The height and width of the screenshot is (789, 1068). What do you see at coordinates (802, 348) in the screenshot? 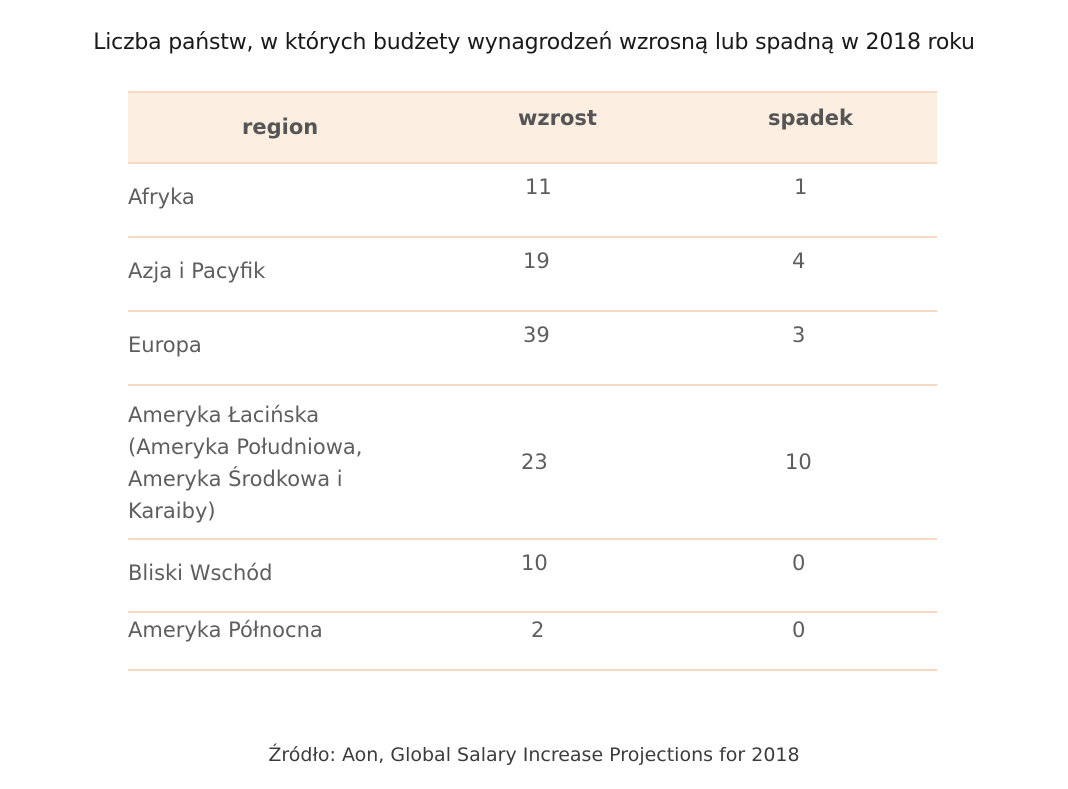
I see `cell-spadek: 3` at bounding box center [802, 348].